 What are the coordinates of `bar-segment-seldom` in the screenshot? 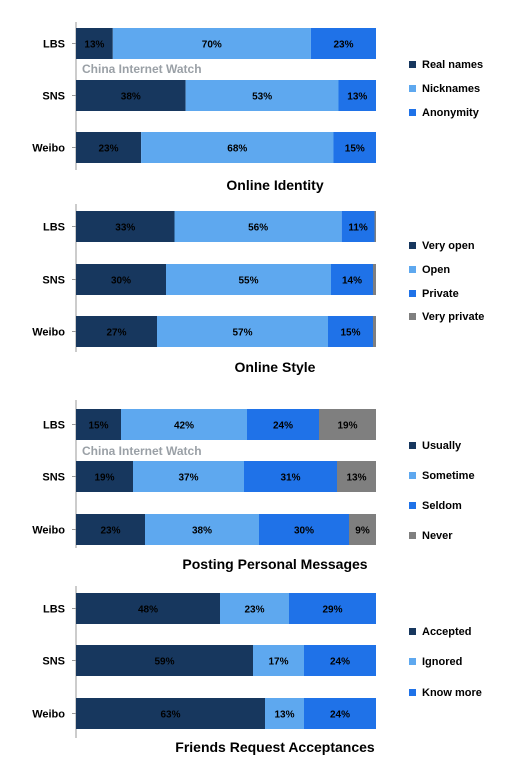 It's located at (283, 424).